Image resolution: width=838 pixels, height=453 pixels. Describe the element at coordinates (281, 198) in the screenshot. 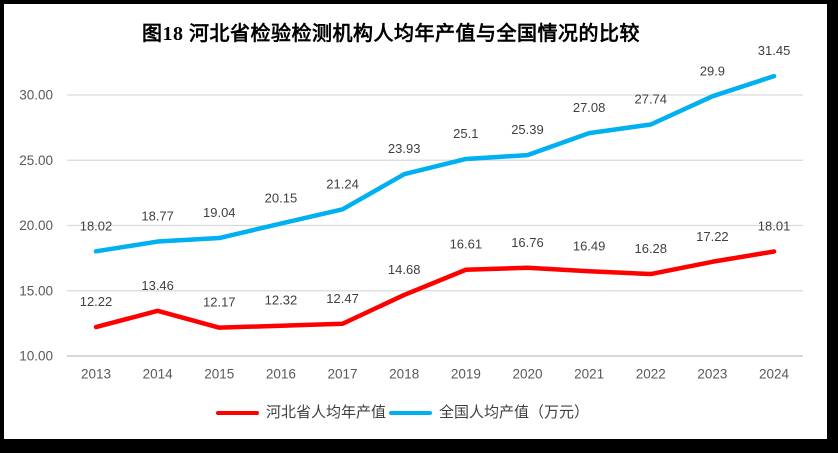

I see `data-label-series-1: 20.15` at that location.